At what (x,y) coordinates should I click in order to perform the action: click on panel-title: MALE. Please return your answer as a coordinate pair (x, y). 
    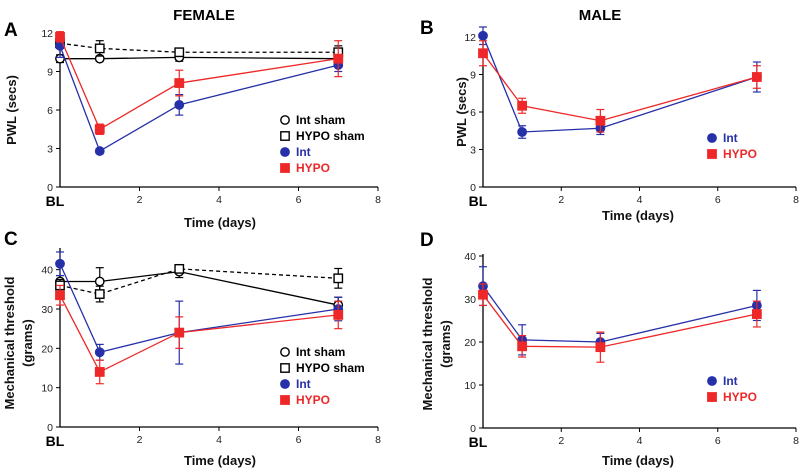
    Looking at the image, I should click on (600, 15).